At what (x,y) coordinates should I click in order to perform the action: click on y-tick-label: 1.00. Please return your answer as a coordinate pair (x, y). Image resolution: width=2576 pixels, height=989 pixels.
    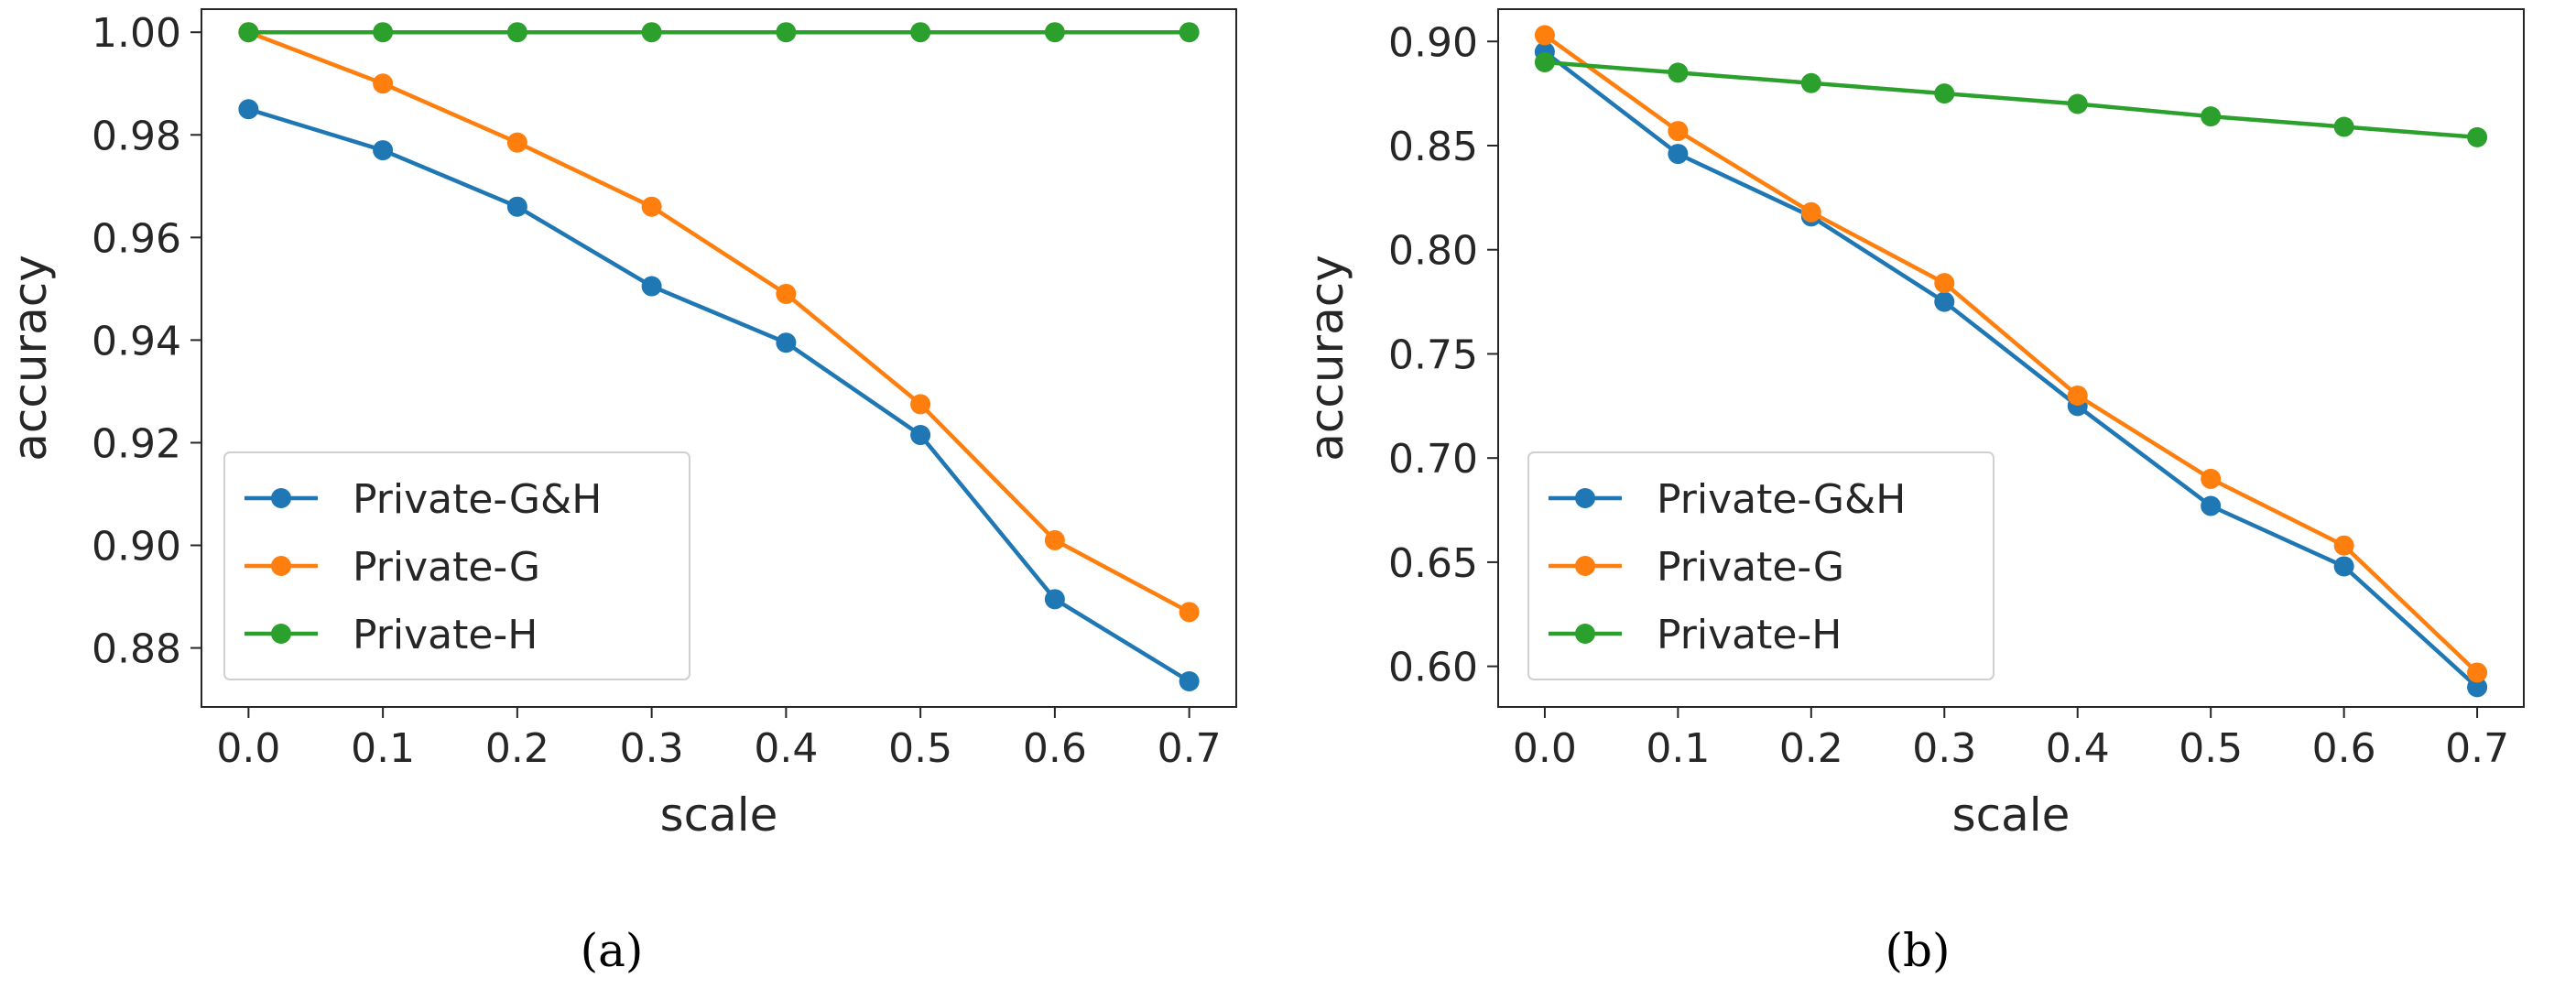
    Looking at the image, I should click on (136, 33).